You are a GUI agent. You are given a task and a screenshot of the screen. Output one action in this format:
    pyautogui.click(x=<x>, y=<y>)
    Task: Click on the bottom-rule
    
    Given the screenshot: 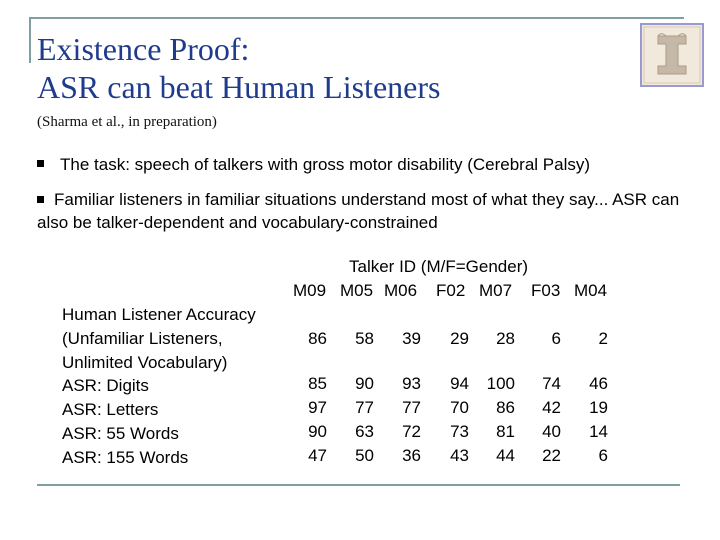 What is the action you would take?
    pyautogui.click(x=358, y=485)
    